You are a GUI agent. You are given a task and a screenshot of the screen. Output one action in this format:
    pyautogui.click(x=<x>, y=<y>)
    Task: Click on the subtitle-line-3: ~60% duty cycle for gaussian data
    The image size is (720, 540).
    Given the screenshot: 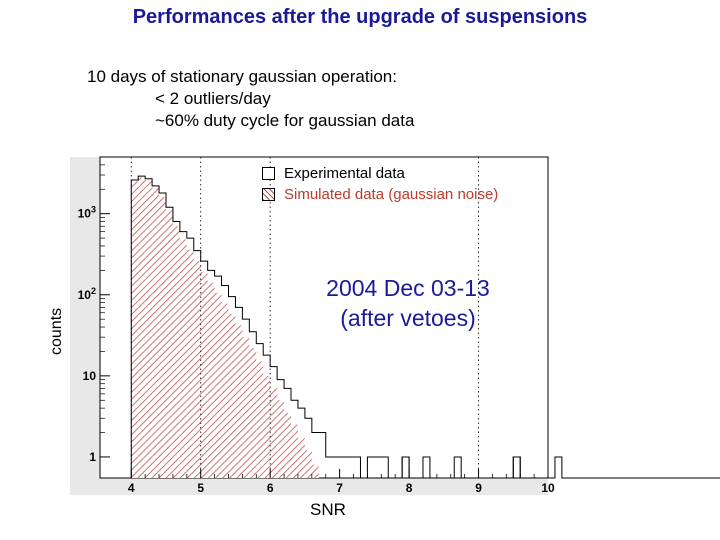 What is the action you would take?
    pyautogui.click(x=285, y=120)
    